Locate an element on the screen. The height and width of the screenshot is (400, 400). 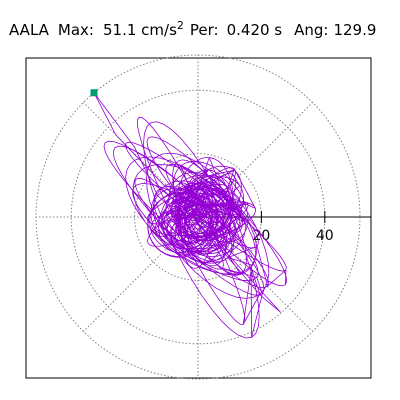
max-unit-exponent: 2 is located at coordinates (180, 25).